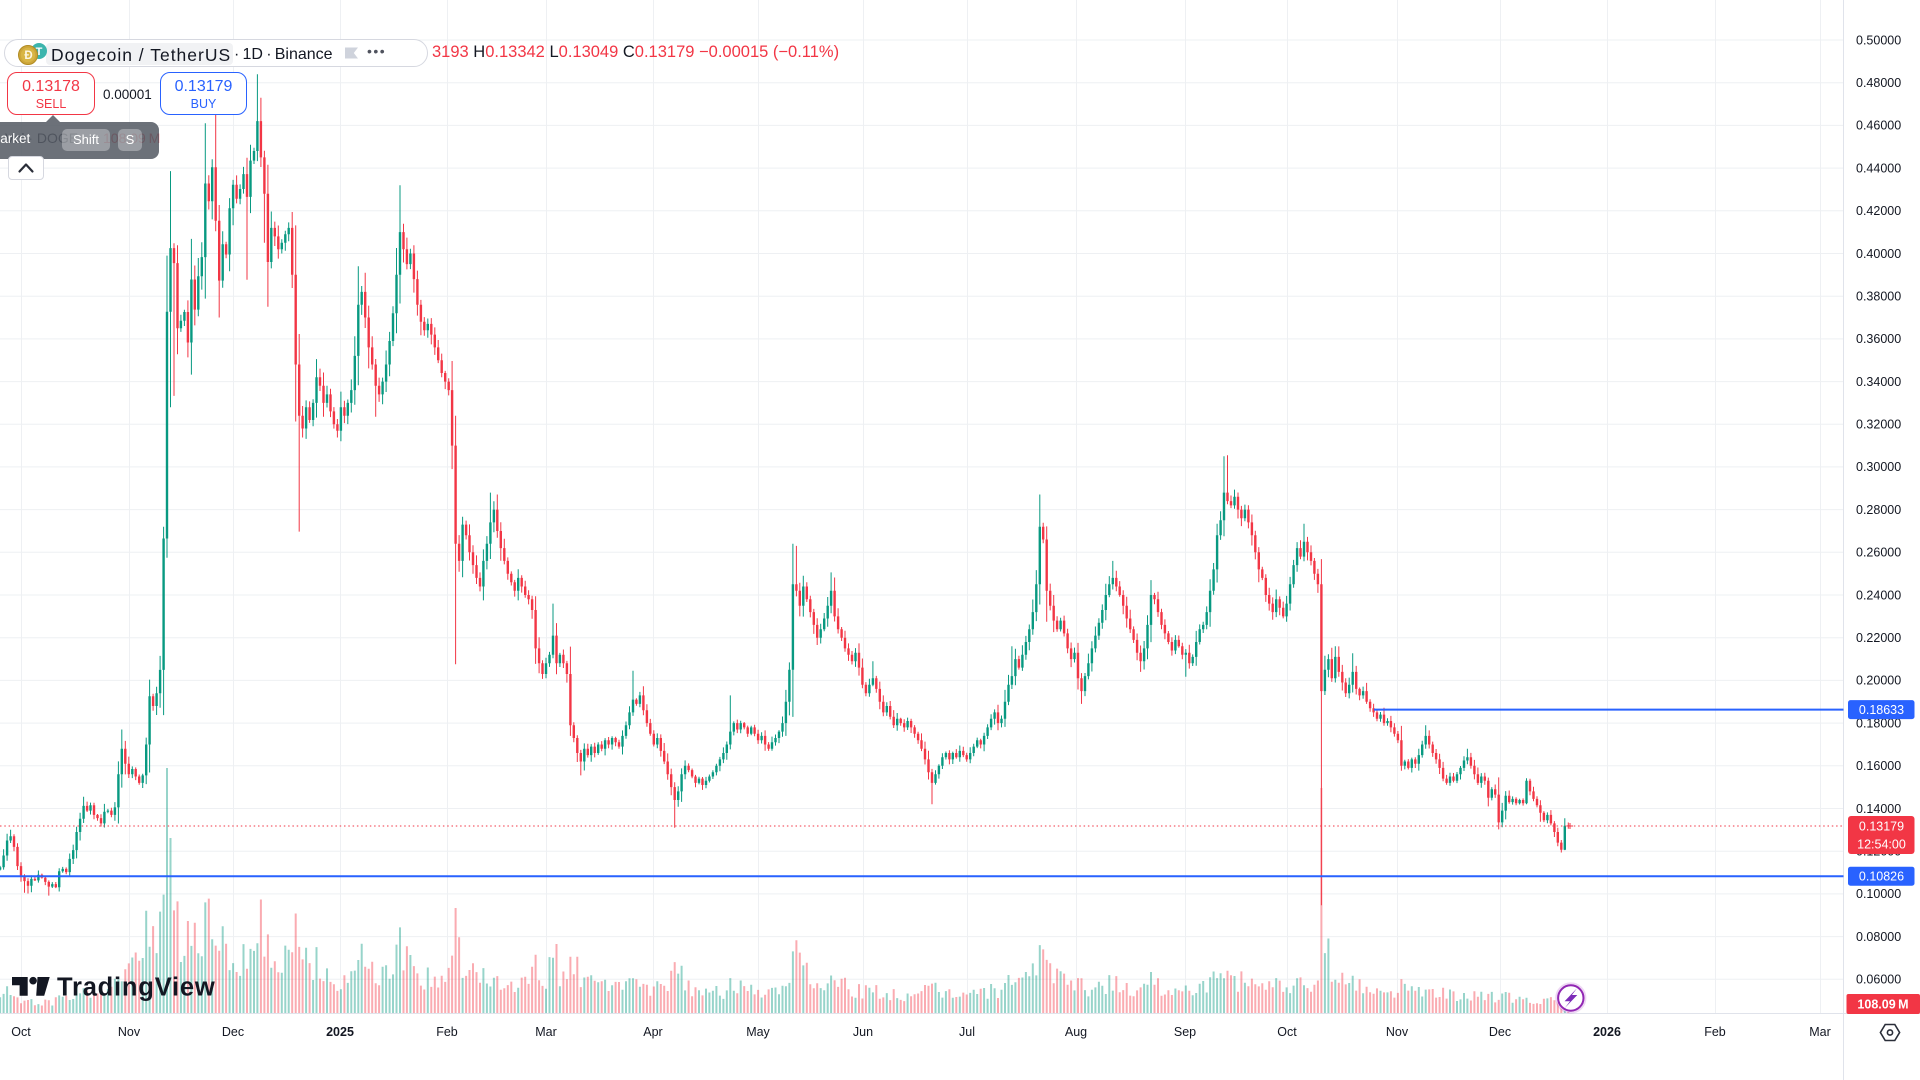 Image resolution: width=1920 pixels, height=1080 pixels. What do you see at coordinates (1607, 1032) in the screenshot?
I see `svg-text: 2026` at bounding box center [1607, 1032].